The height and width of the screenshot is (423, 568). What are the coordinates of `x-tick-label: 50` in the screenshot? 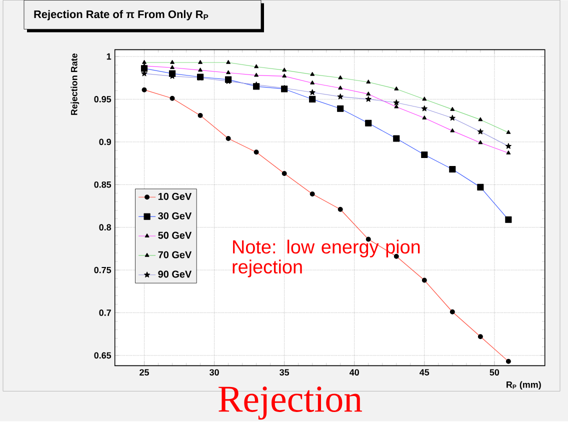 It's located at (495, 372).